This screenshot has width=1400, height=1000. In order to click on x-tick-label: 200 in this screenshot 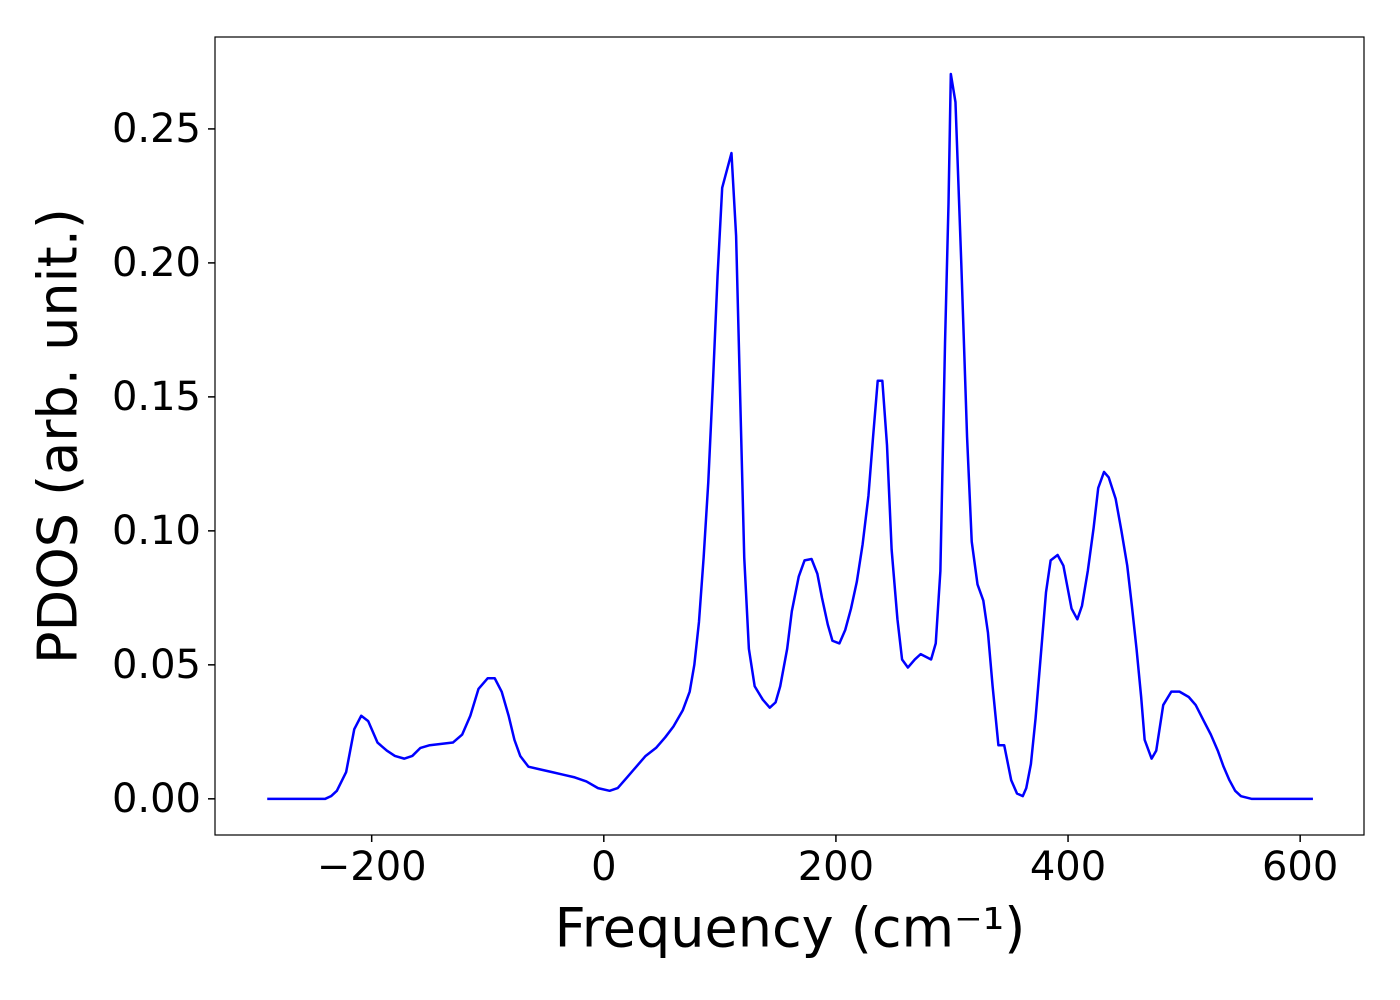, I will do `click(836, 867)`.